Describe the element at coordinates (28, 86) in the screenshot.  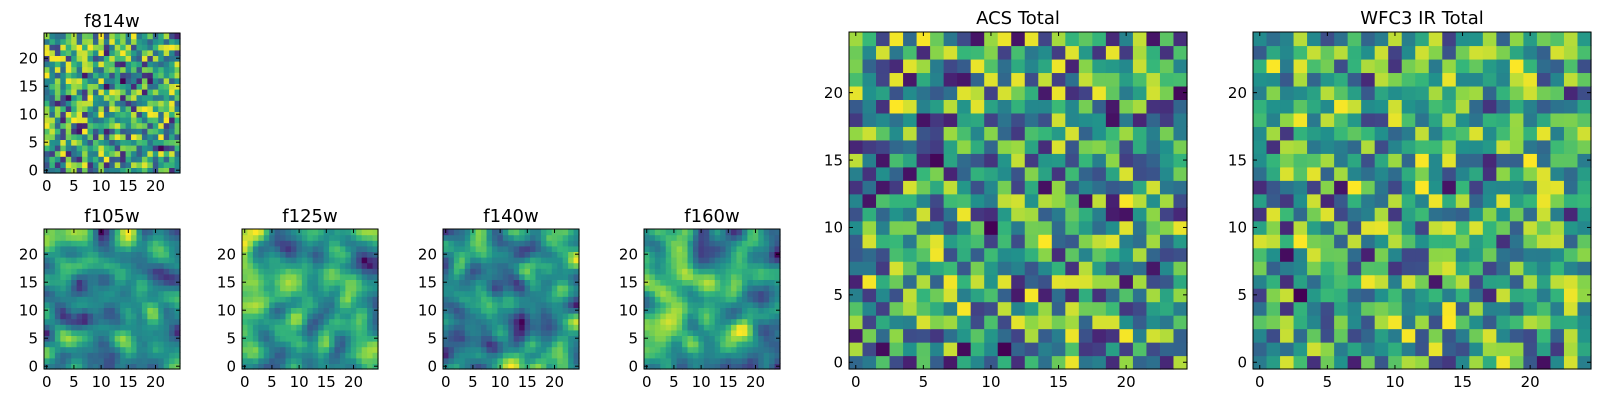
I see `y-tick-label: 15` at that location.